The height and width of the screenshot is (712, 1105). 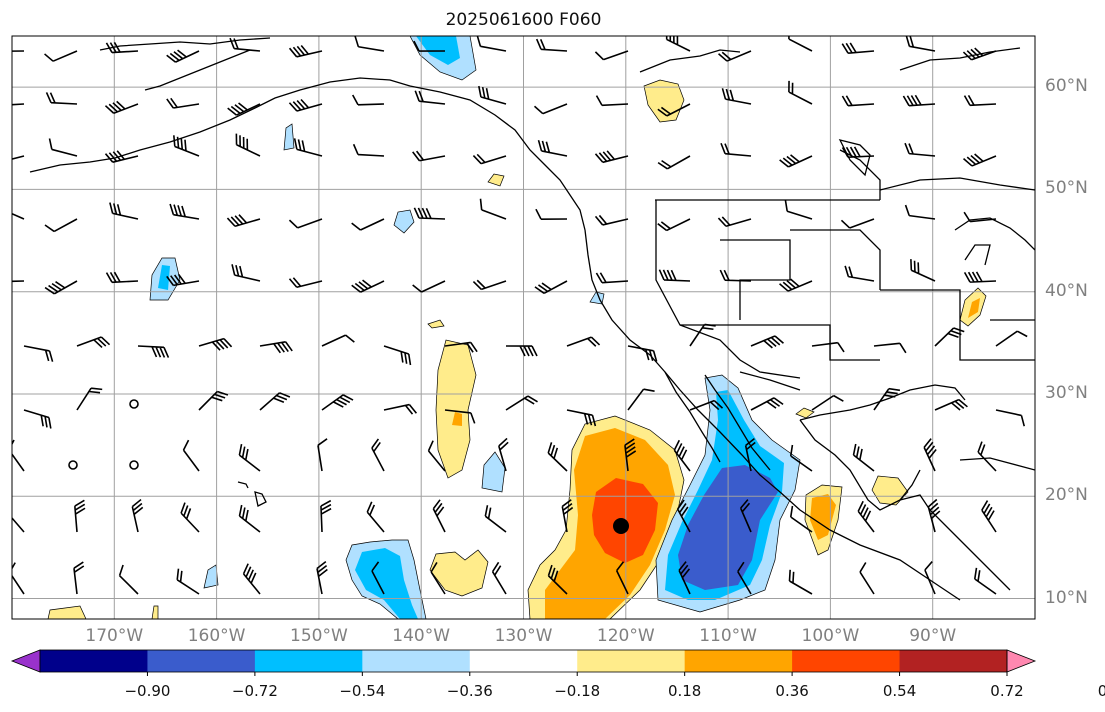 I want to click on colorbar-tick-label: −0.72, so click(x=254, y=691).